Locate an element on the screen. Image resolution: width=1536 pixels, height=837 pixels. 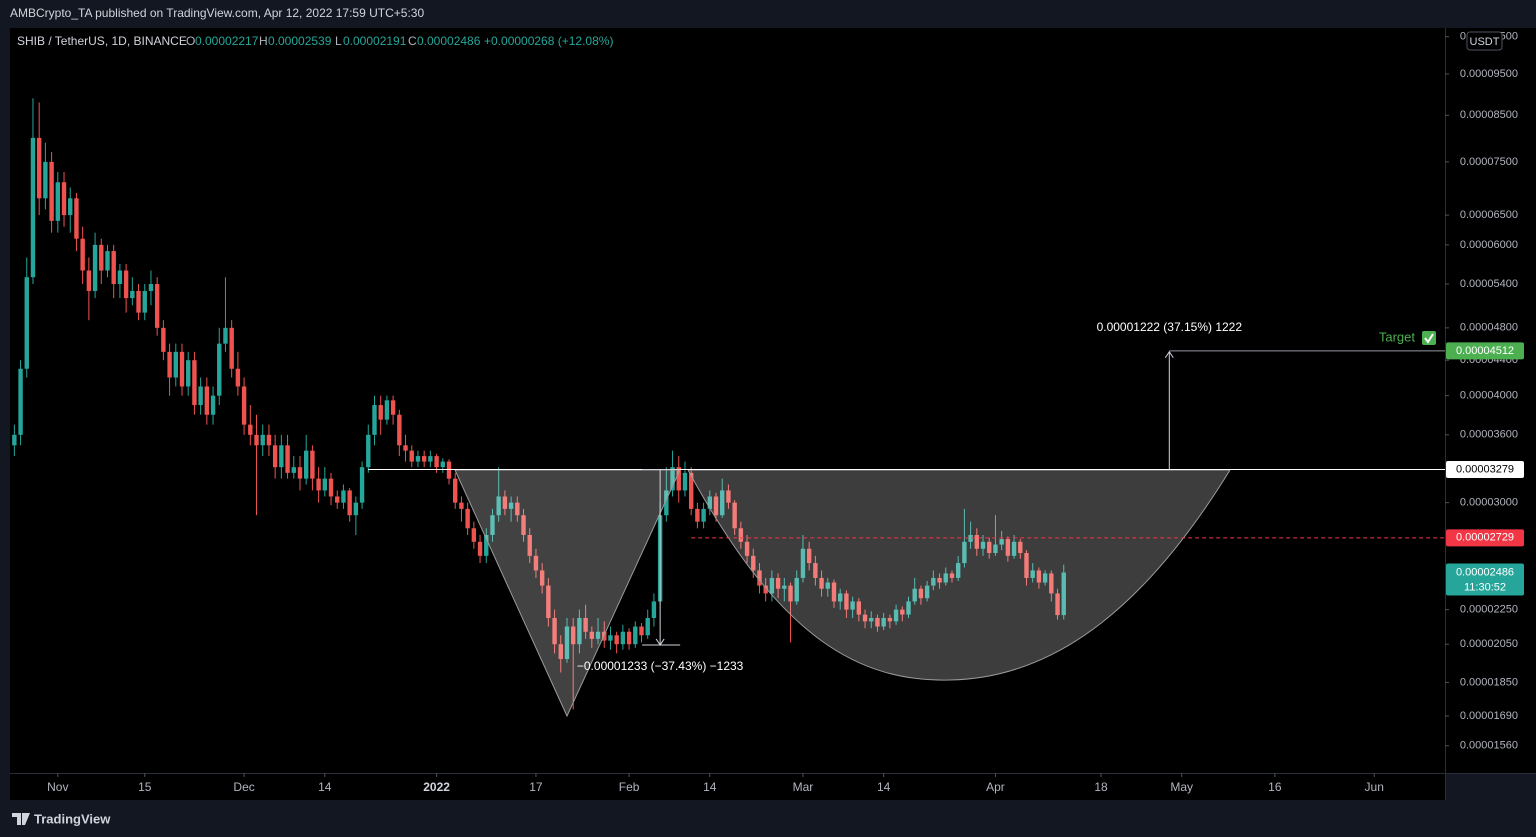
price-label-text: 0.00002729 is located at coordinates (1485, 538).